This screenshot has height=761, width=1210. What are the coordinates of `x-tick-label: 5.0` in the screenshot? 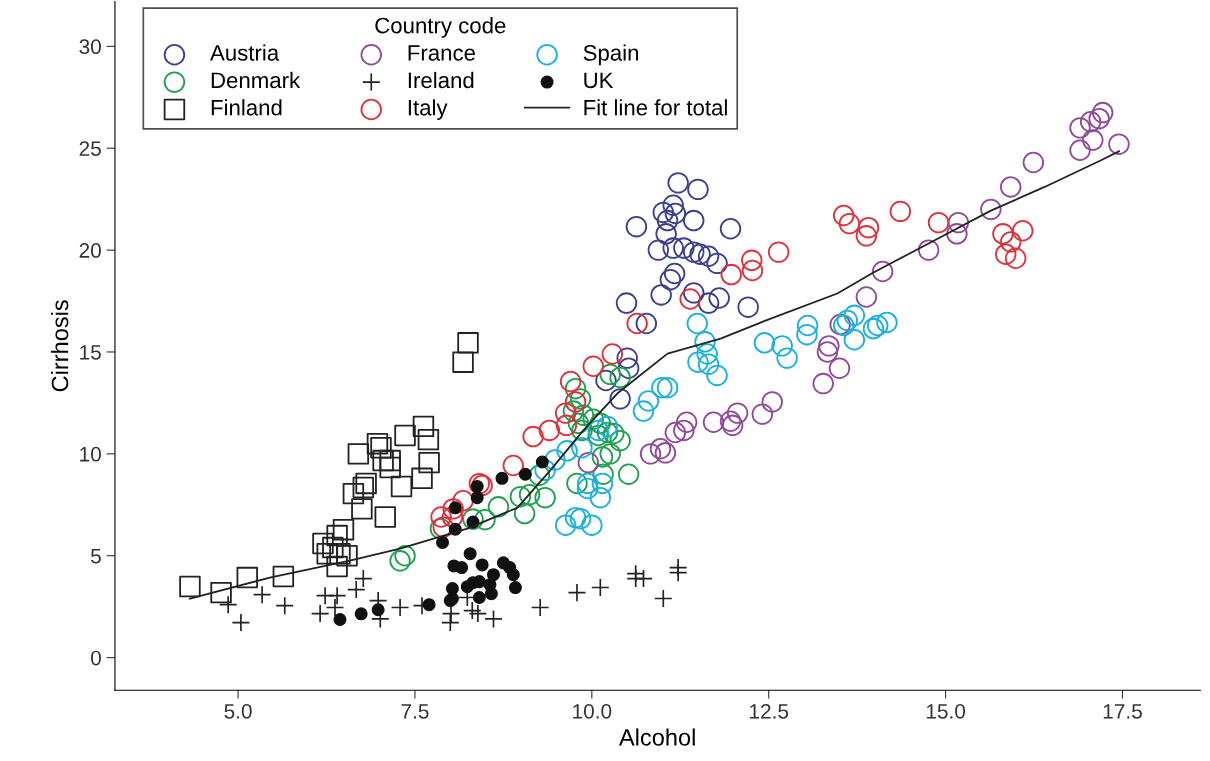 It's located at (238, 711).